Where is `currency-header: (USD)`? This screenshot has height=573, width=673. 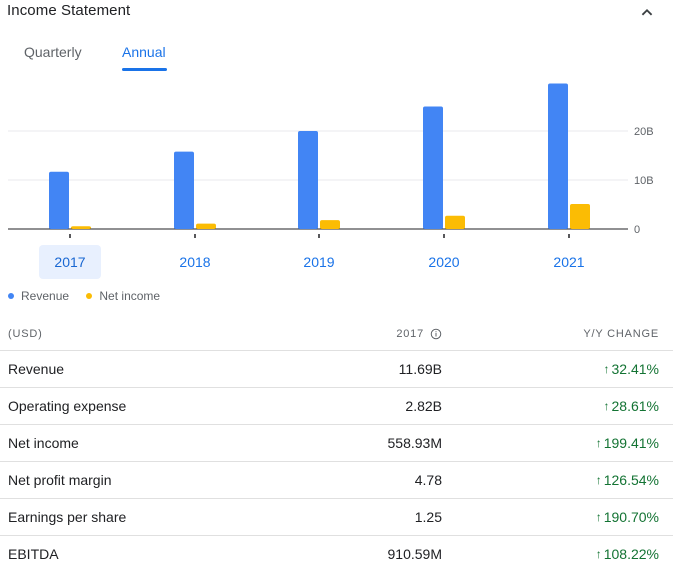 currency-header: (USD) is located at coordinates (25, 334).